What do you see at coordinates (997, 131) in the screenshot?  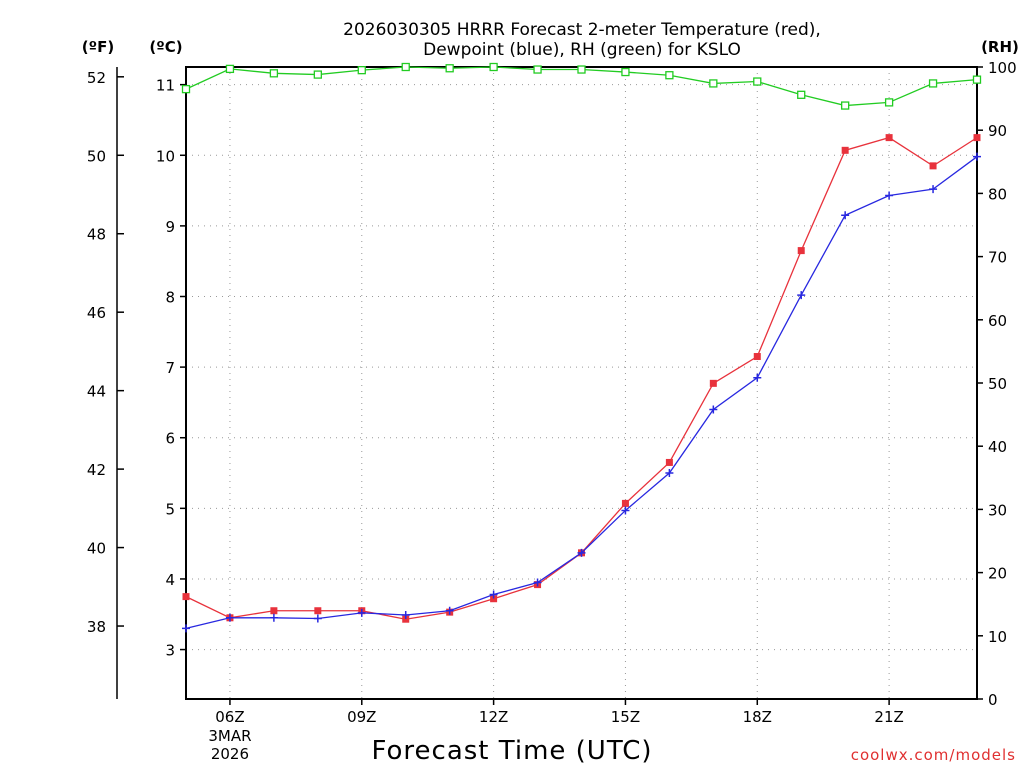 I see `rh-tick-label: 90` at bounding box center [997, 131].